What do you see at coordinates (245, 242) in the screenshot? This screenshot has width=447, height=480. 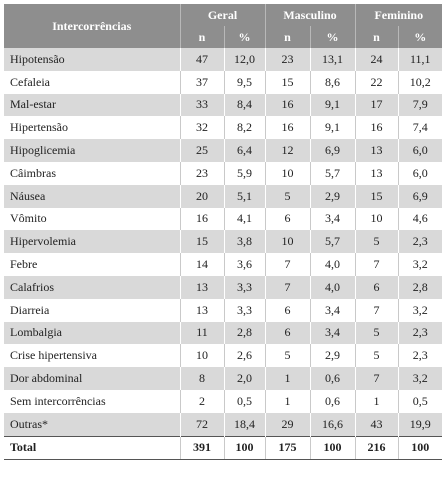 I see `cell: 3,8` at bounding box center [245, 242].